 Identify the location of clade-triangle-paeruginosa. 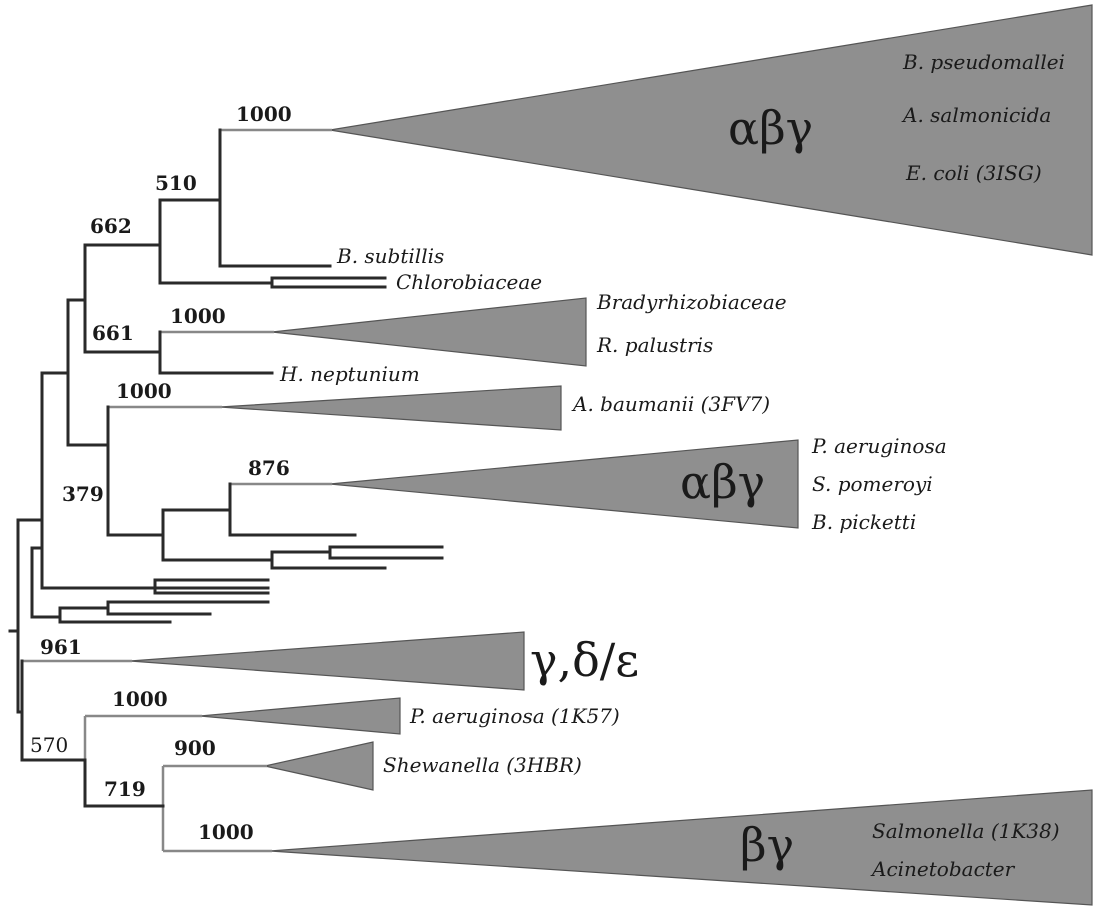
(564, 484).